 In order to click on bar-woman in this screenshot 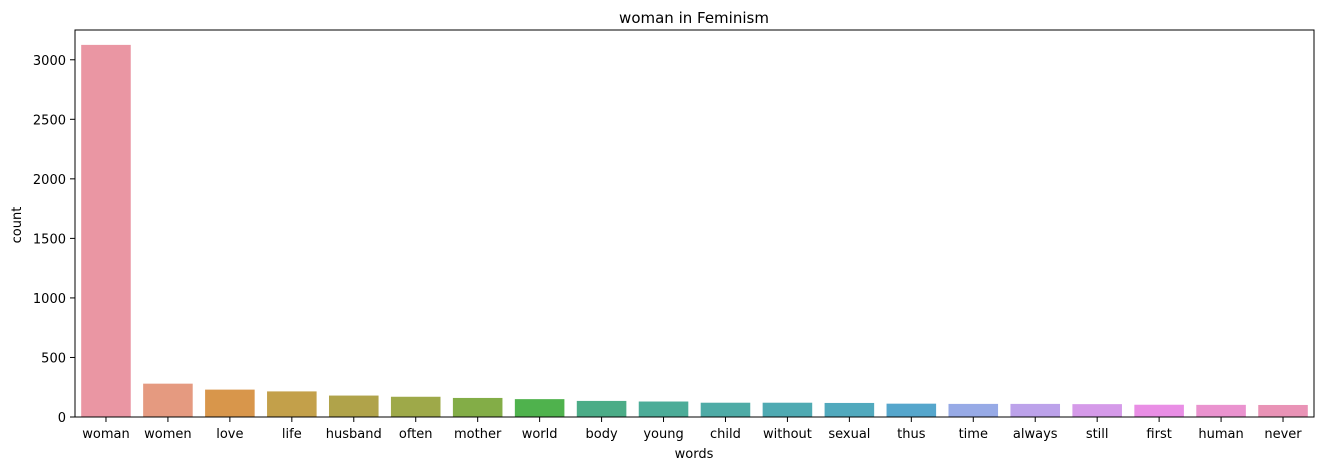, I will do `click(106, 231)`.